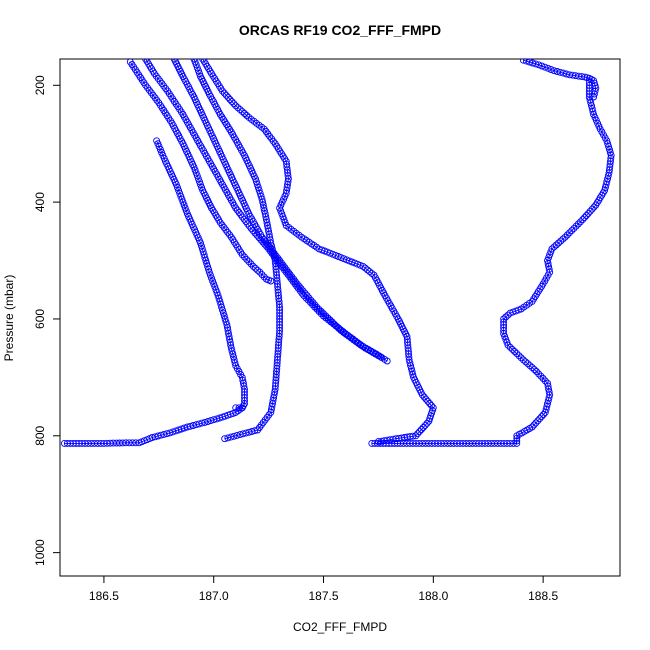  I want to click on y-axis-label: Pressure (mbar), so click(9, 318).